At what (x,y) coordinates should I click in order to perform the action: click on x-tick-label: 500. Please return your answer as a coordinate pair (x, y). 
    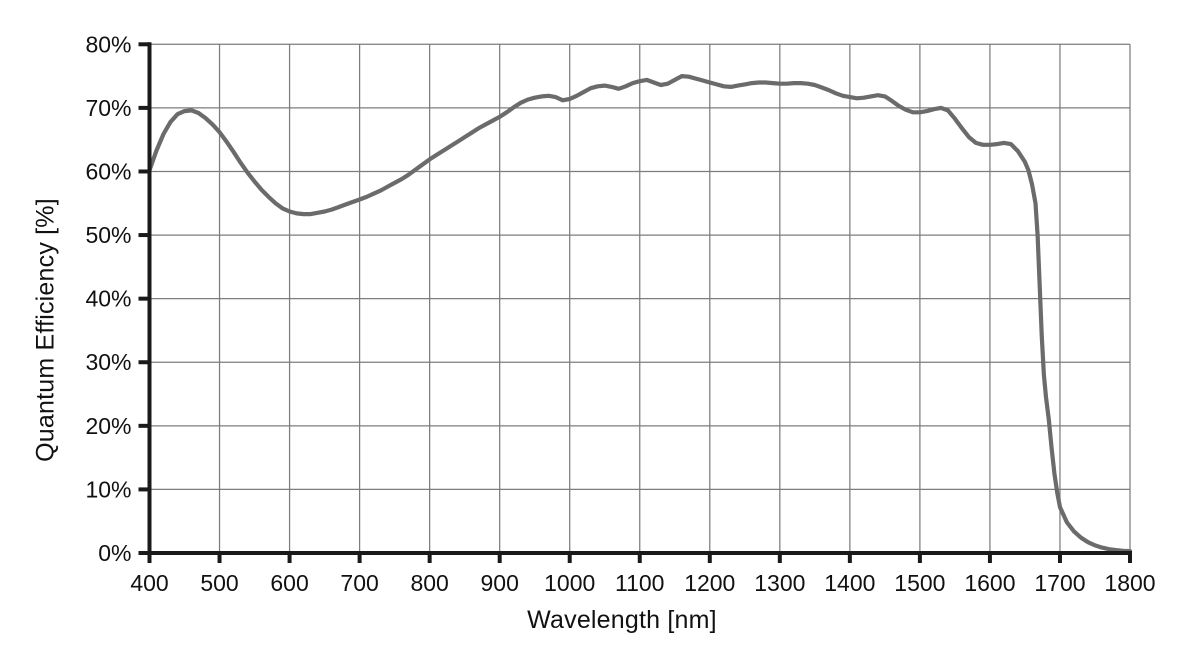
    Looking at the image, I should click on (219, 583).